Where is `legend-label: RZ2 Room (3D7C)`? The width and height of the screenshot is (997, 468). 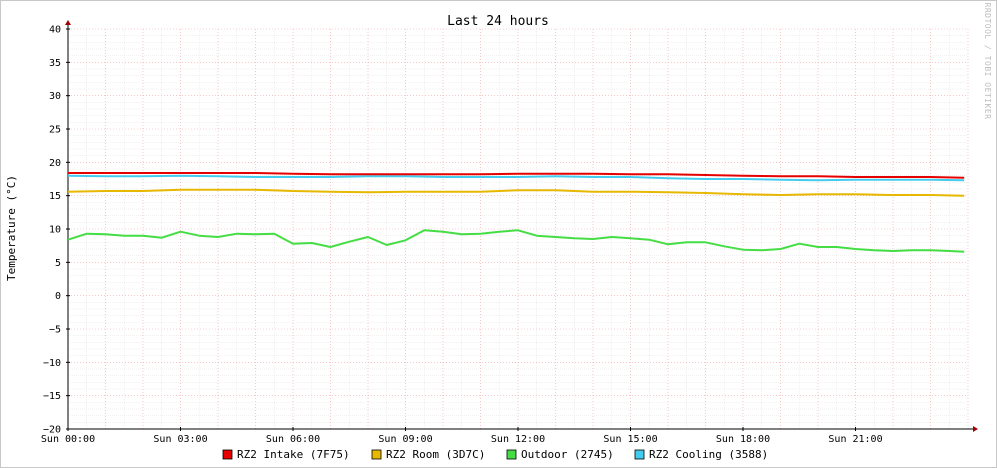
legend-label: RZ2 Room (3D7C) is located at coordinates (435, 454).